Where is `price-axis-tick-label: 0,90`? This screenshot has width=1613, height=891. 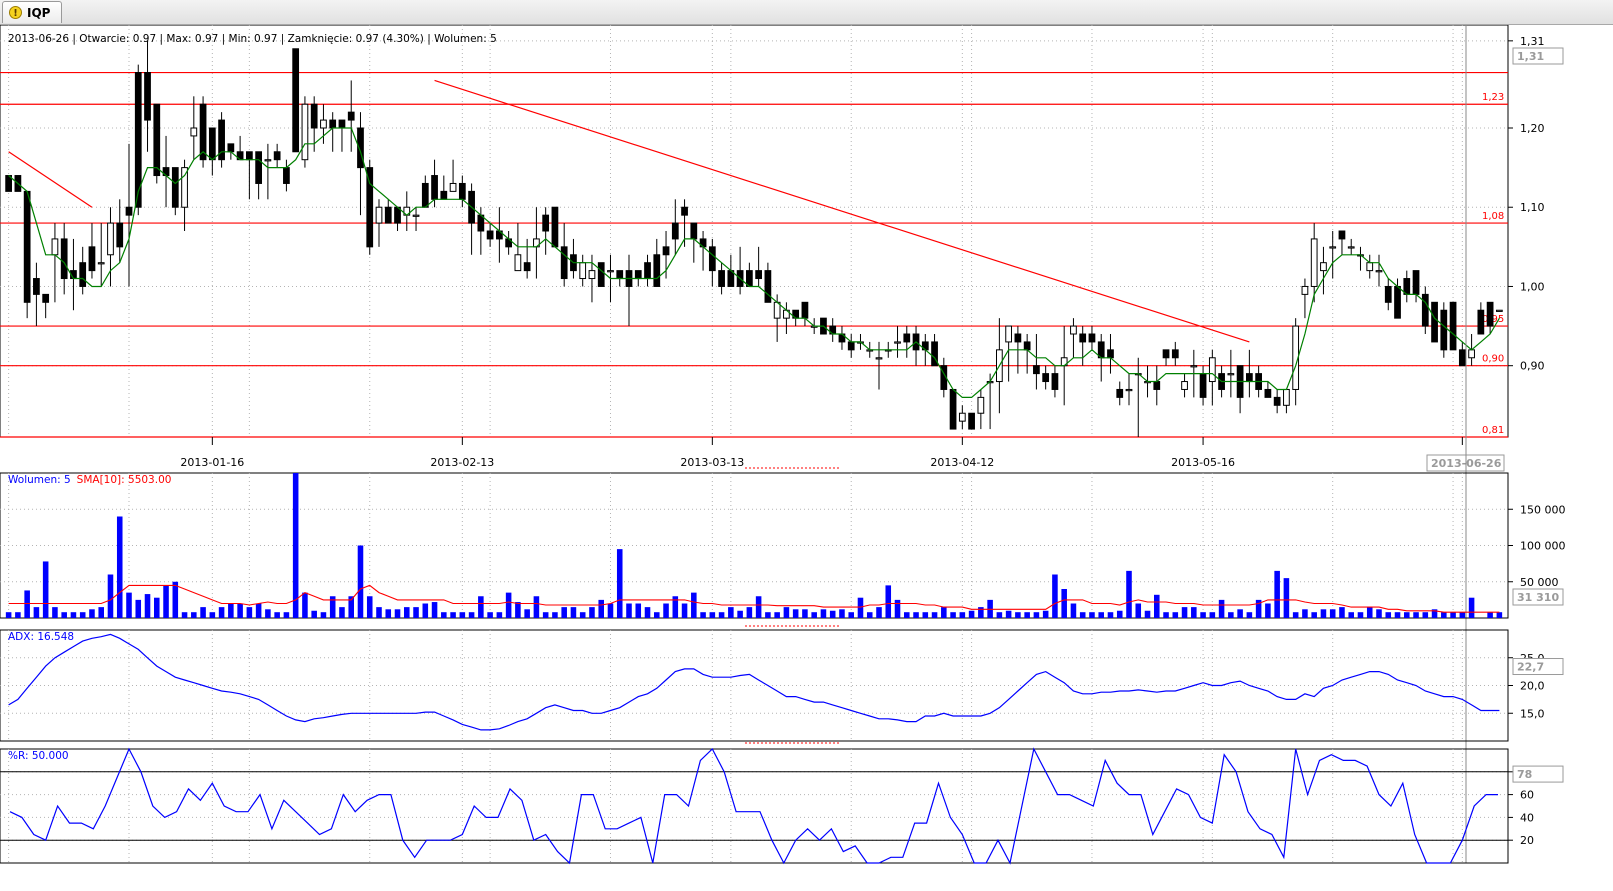 price-axis-tick-label: 0,90 is located at coordinates (1532, 366).